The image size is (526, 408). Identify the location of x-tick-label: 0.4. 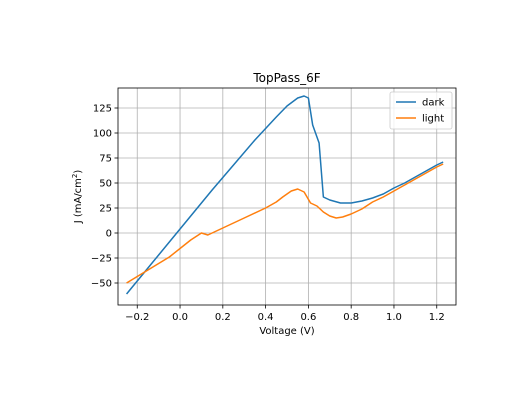
(266, 317).